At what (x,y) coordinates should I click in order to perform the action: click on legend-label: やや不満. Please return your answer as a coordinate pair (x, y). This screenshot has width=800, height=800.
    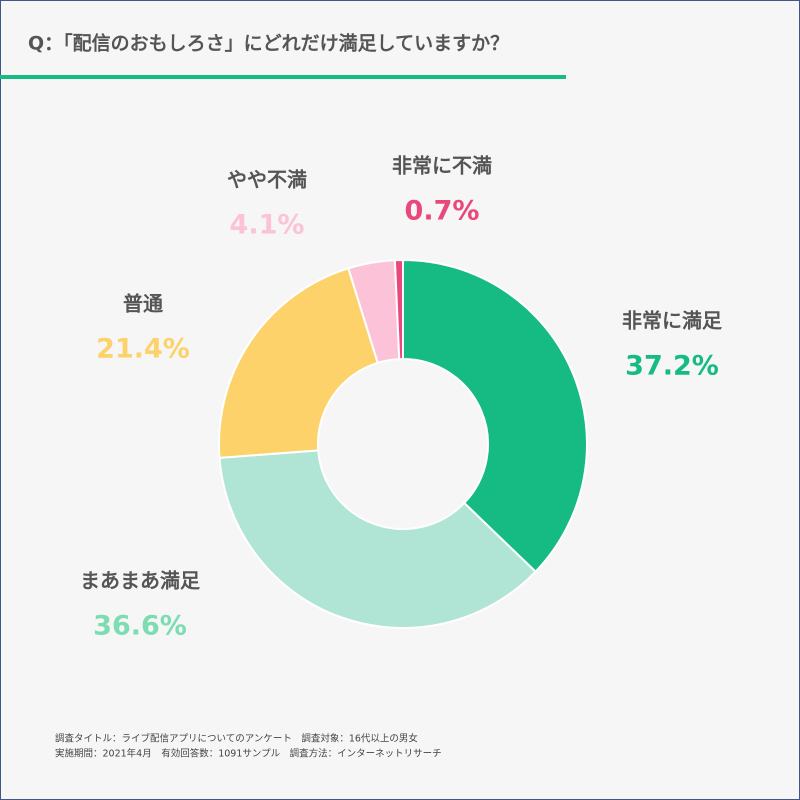
    Looking at the image, I should click on (267, 180).